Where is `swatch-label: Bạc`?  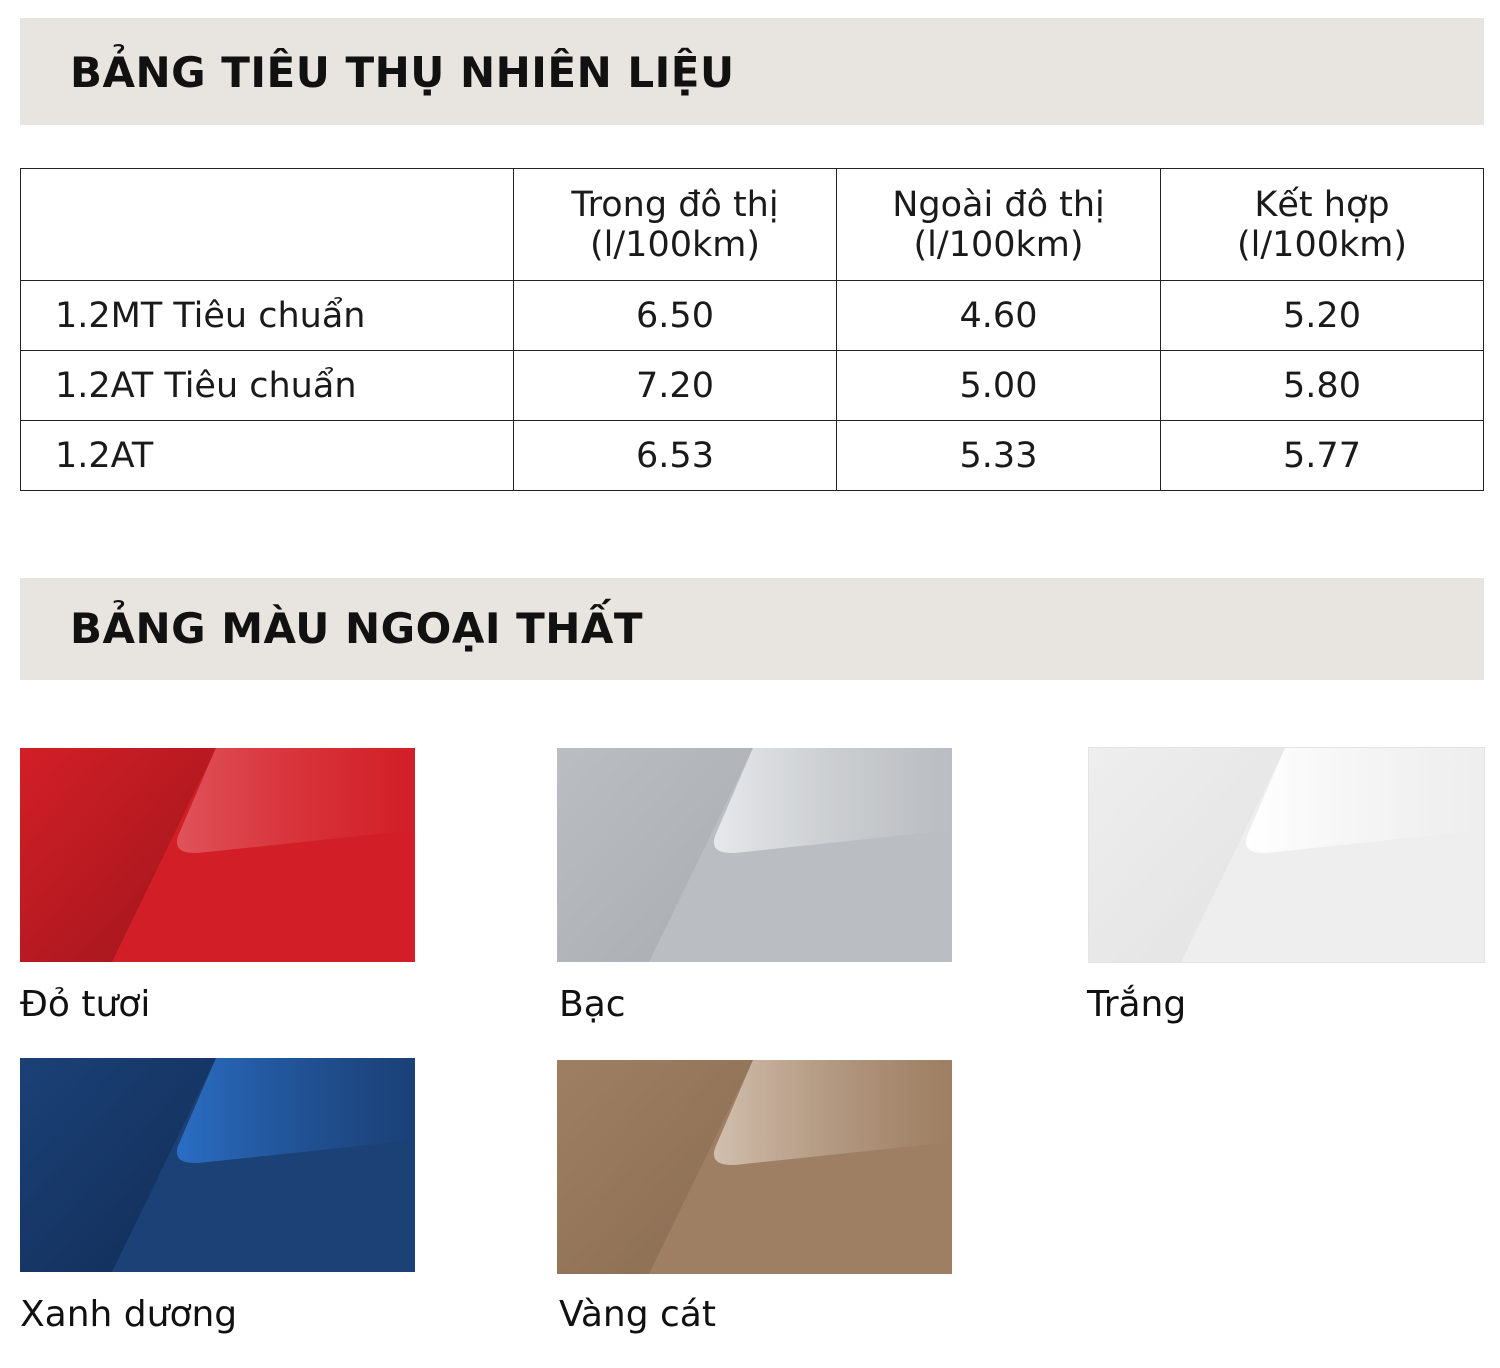 swatch-label: Bạc is located at coordinates (592, 1004).